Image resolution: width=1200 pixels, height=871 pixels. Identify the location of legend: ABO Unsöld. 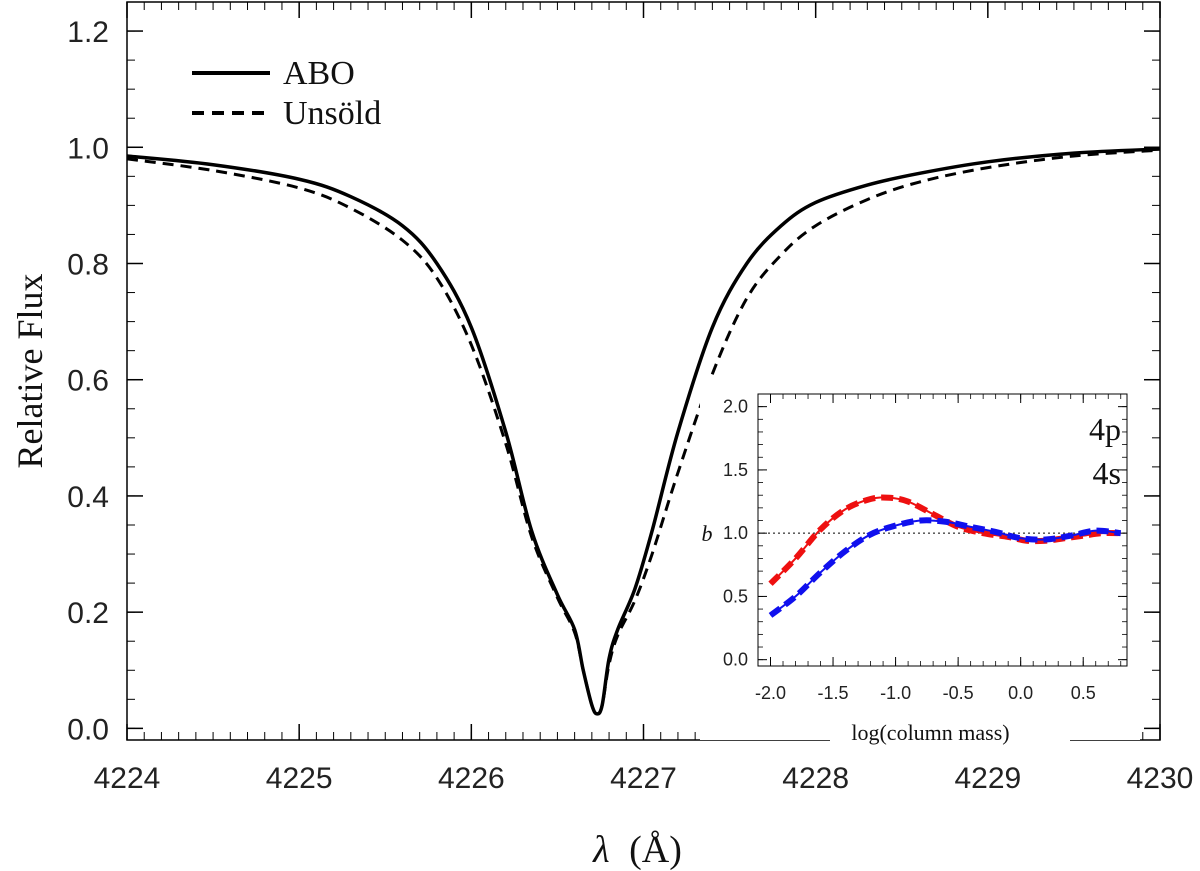
(286, 93).